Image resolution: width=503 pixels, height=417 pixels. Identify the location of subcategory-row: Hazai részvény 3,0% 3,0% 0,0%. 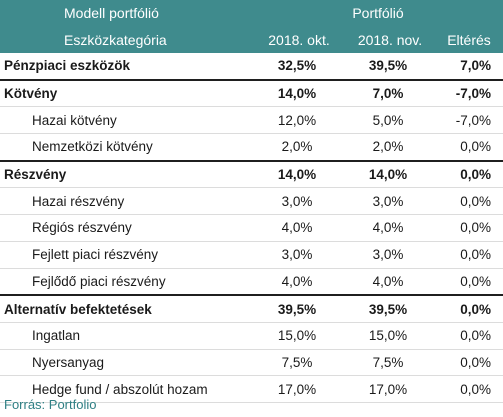
(251, 201).